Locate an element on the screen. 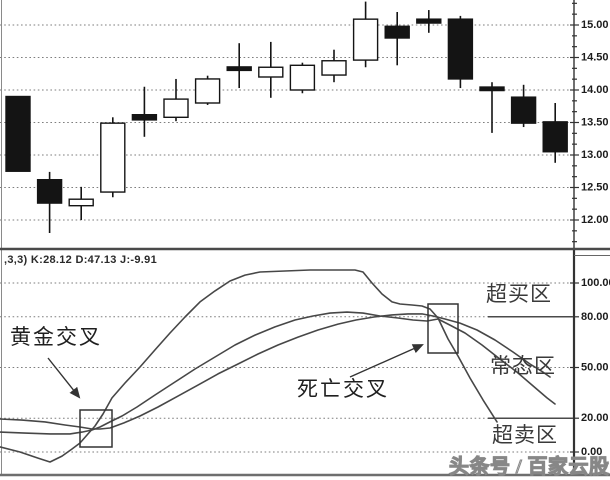 The height and width of the screenshot is (480, 610). price-axis-label: 14.50 is located at coordinates (595, 58).